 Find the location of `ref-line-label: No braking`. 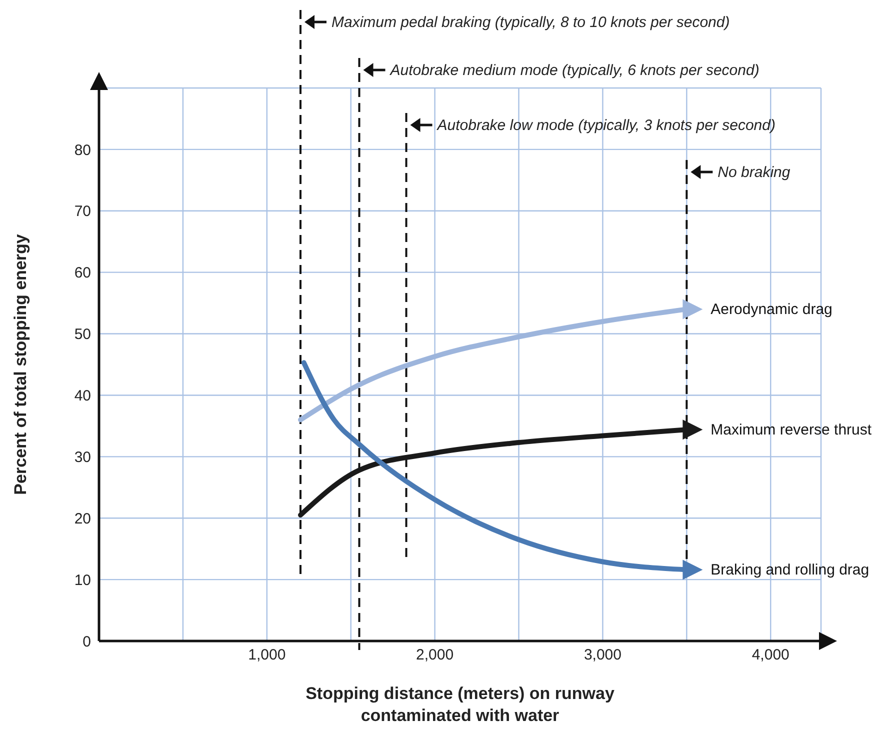

ref-line-label: No braking is located at coordinates (754, 172).